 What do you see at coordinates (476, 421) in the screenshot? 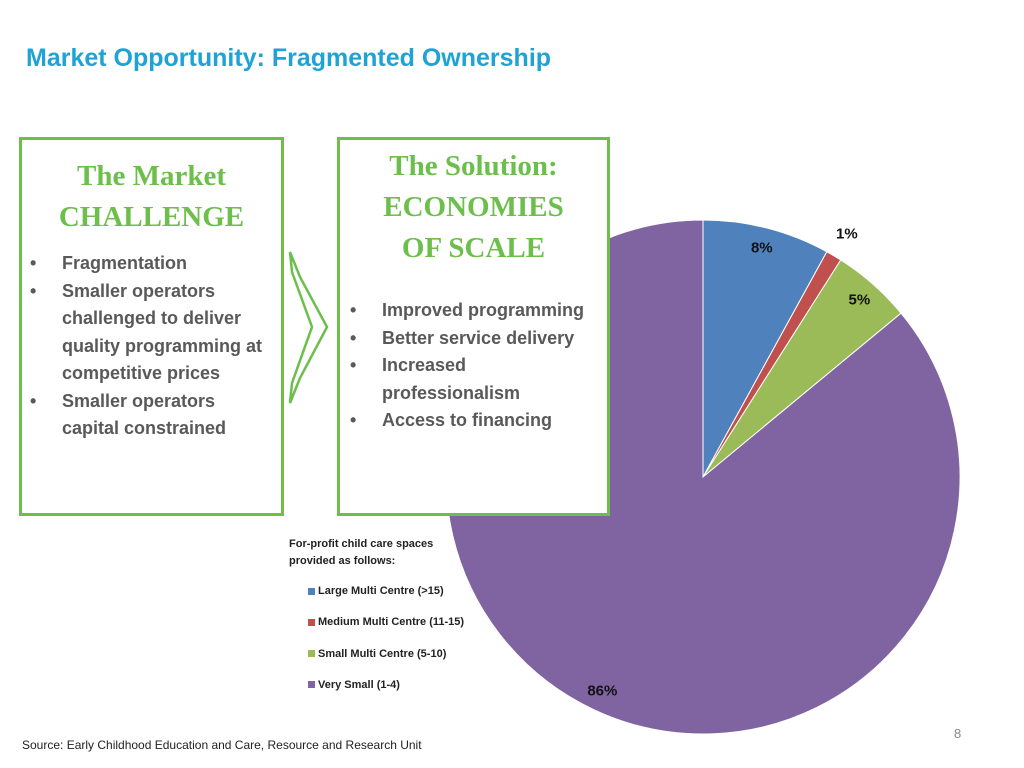
I see `bullet: Access to financing` at bounding box center [476, 421].